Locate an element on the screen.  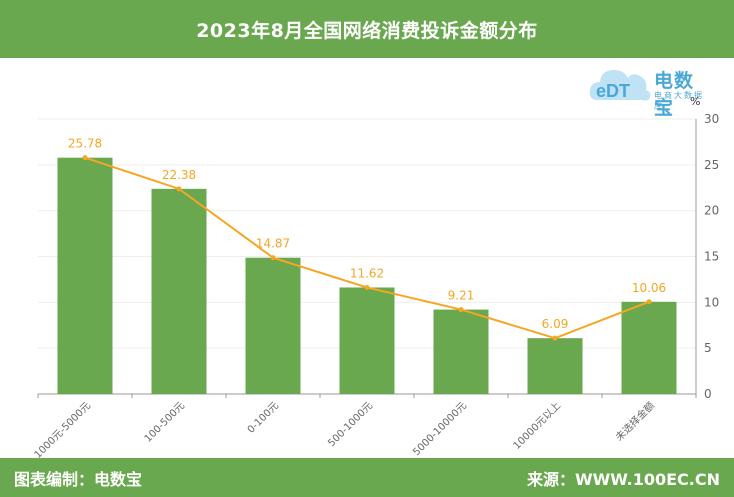
data-label: 11.62 is located at coordinates (367, 273).